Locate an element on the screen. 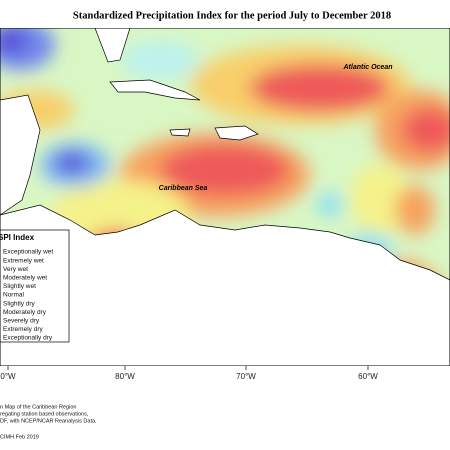 The width and height of the screenshot is (450, 450). legend-label: Severely dry is located at coordinates (21, 321).